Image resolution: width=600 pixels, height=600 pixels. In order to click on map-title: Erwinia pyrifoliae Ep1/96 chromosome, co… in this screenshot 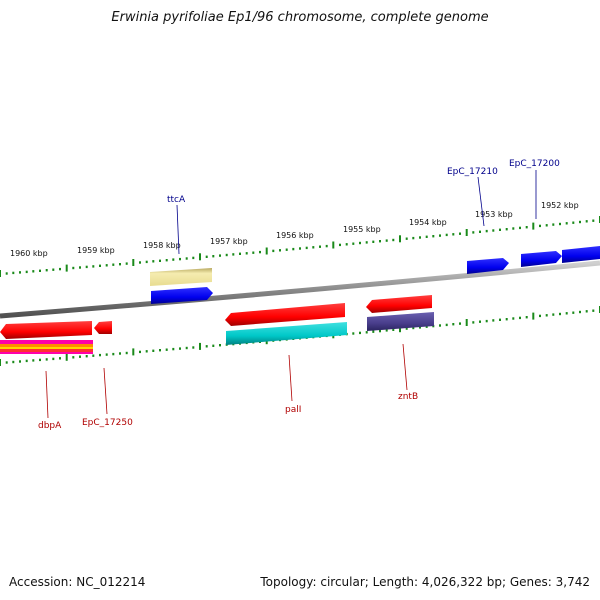, I will do `click(300, 17)`.